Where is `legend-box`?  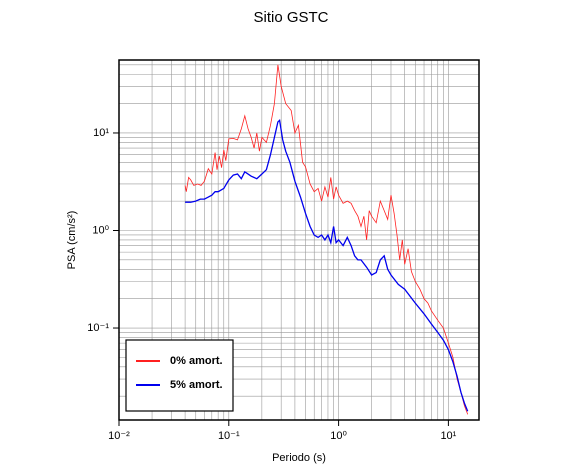 legend-box is located at coordinates (179, 375).